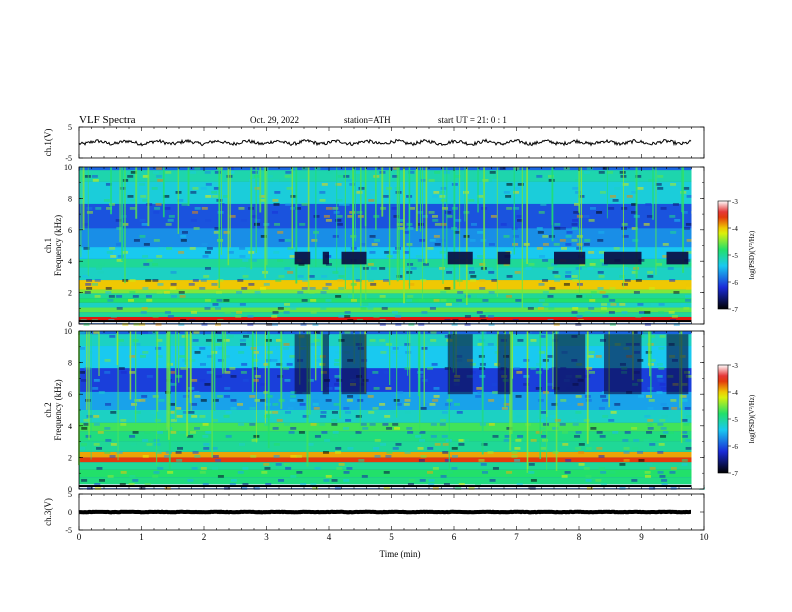 The height and width of the screenshot is (612, 792). Describe the element at coordinates (385, 321) in the screenshot. I see `ch1-spectrogram-panel-bottom-line` at that location.